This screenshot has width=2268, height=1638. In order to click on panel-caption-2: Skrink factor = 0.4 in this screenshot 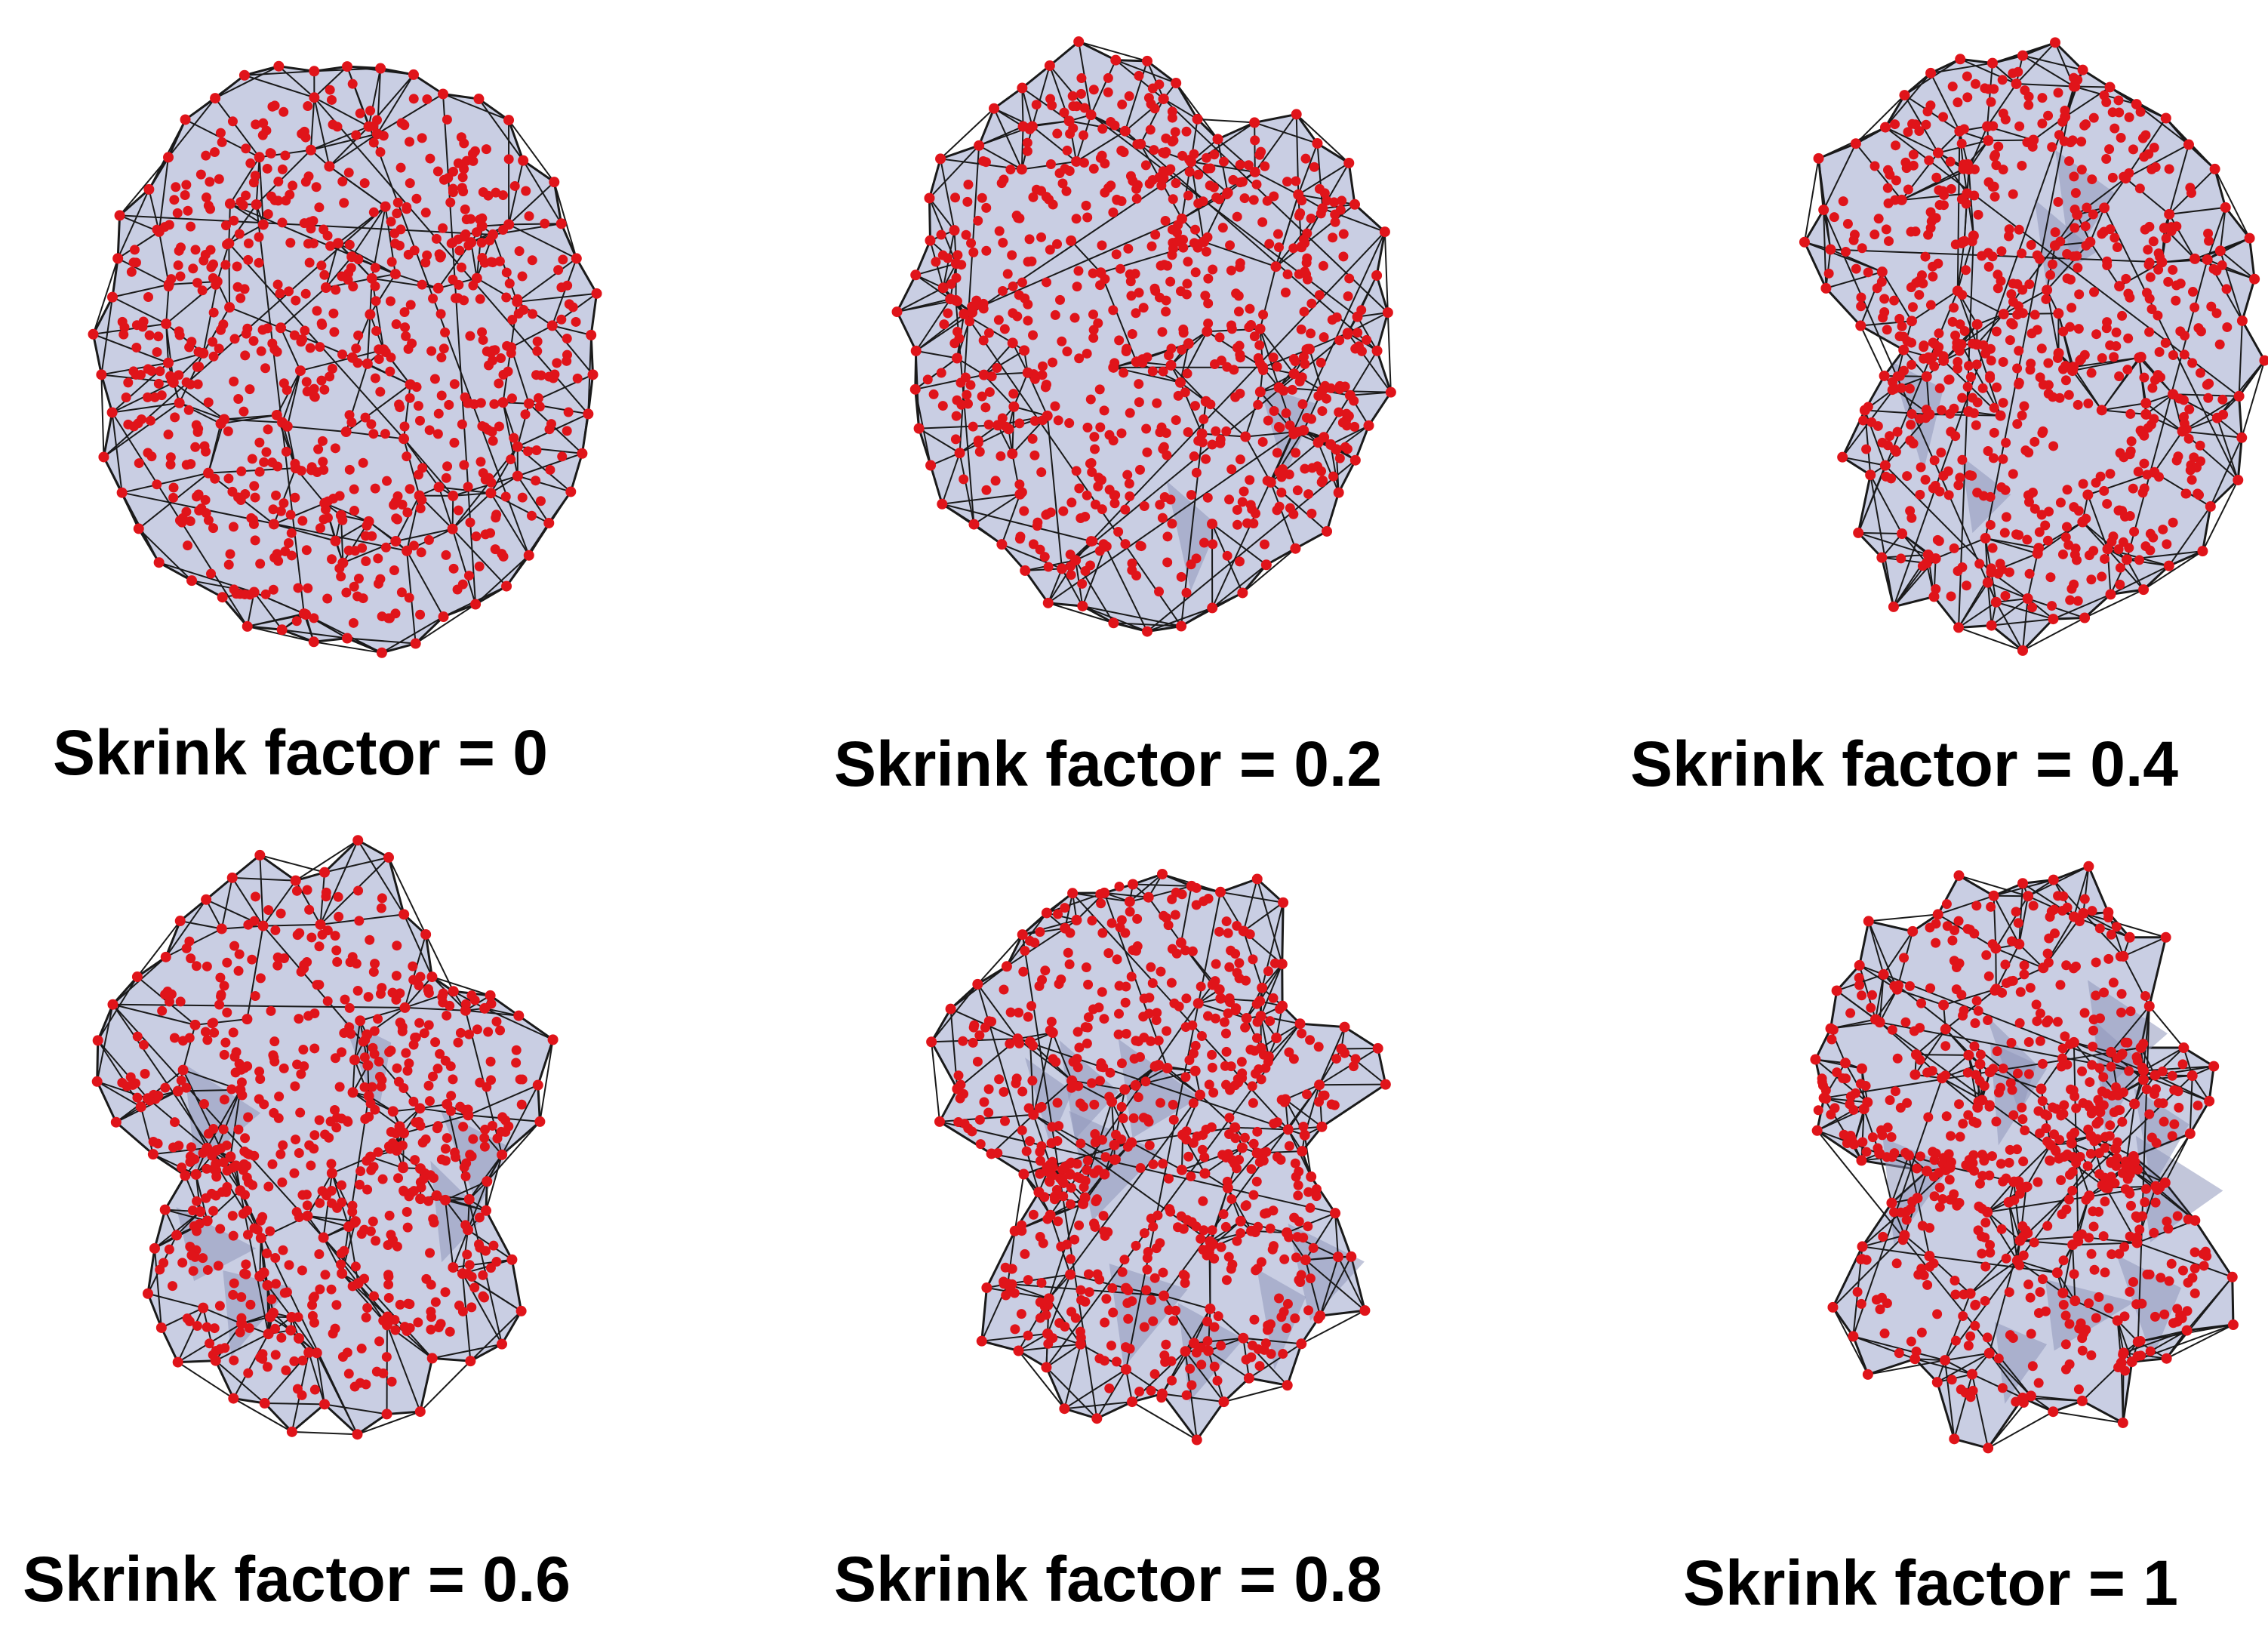, I will do `click(1904, 764)`.